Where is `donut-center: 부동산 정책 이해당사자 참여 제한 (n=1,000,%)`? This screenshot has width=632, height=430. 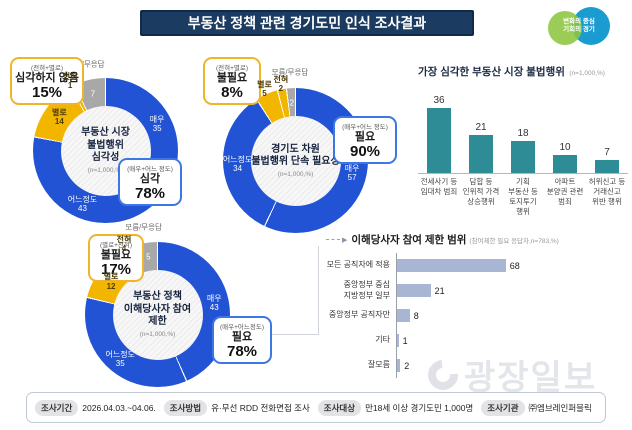 donut-center: 부동산 정책 이해당사자 참여 제한 (n=1,000,%) is located at coordinates (157, 314).